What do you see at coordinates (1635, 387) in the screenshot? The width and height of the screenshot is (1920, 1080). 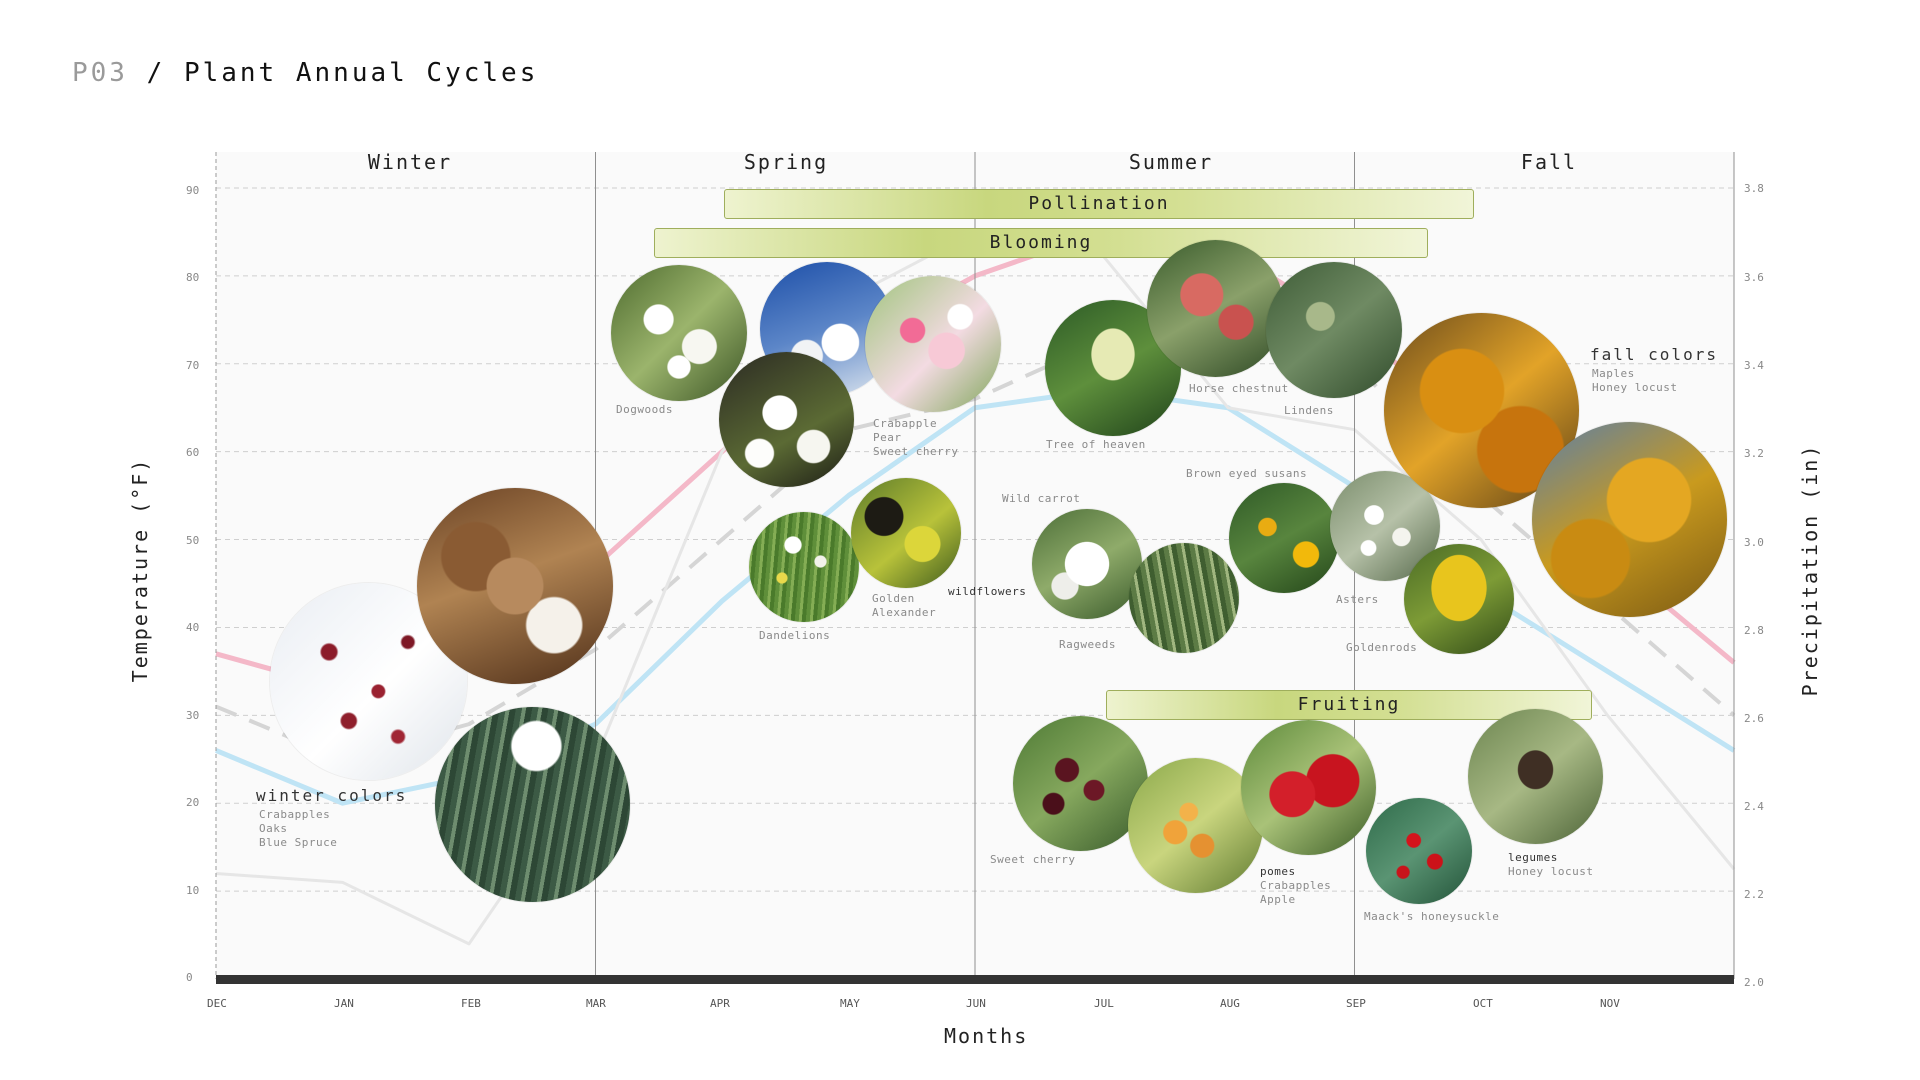 I see `fall-item-honey-locust: Honey locust` at bounding box center [1635, 387].